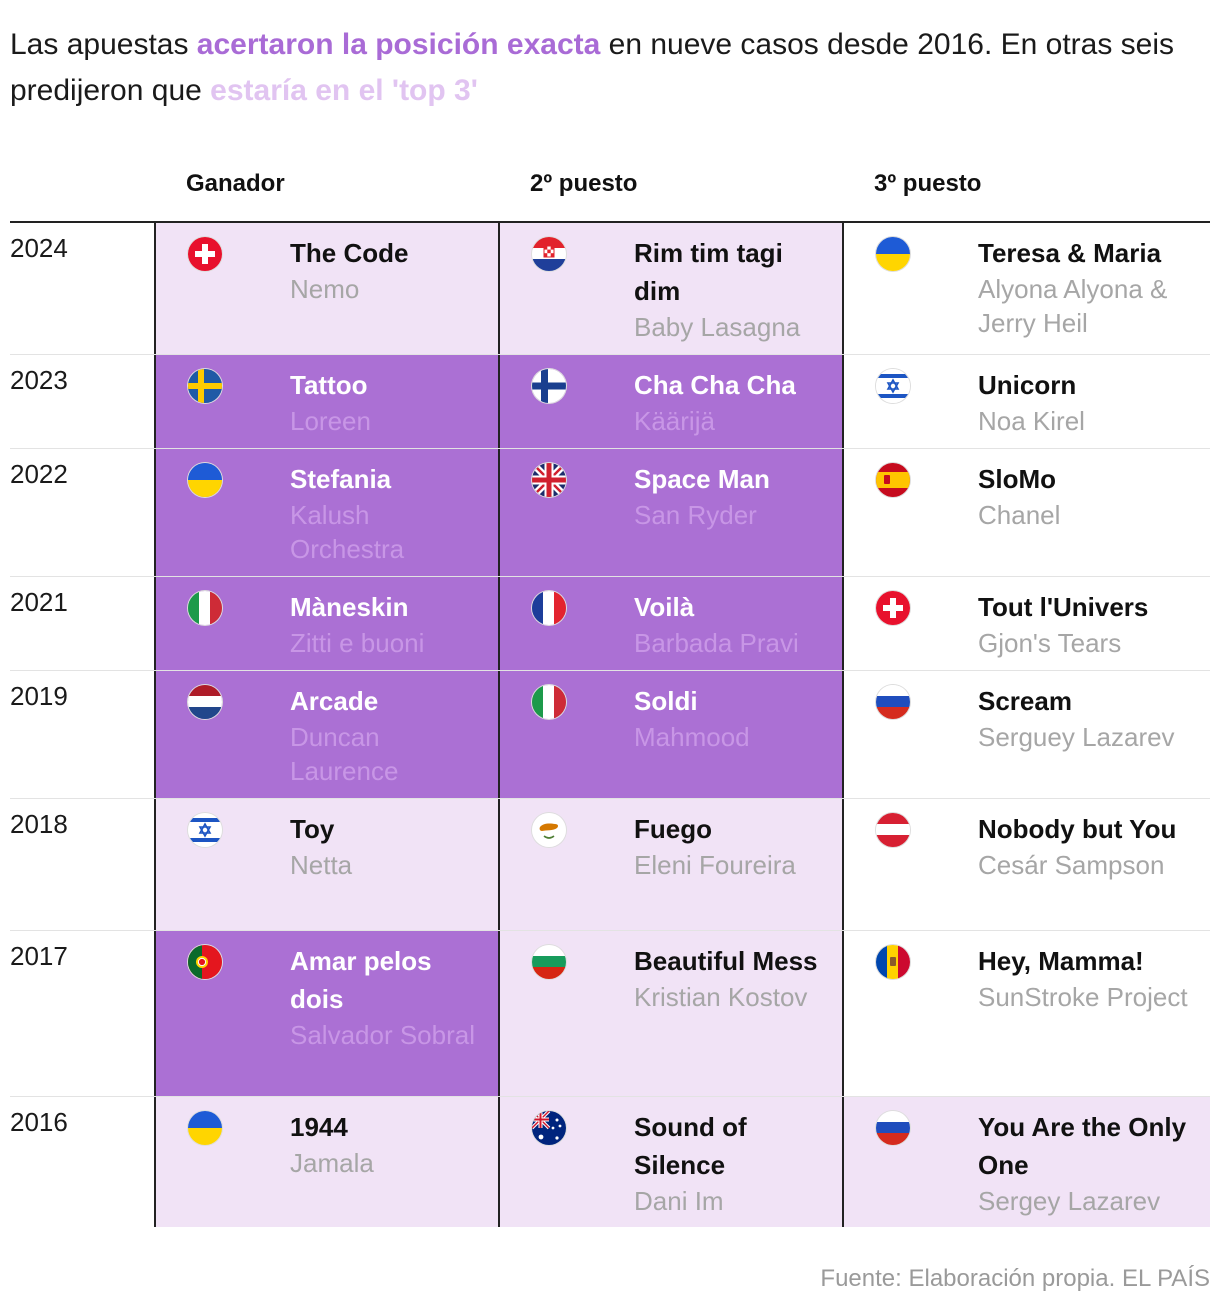  Describe the element at coordinates (1085, 496) in the screenshot. I see `entry-text: SloMo Chanel` at that location.